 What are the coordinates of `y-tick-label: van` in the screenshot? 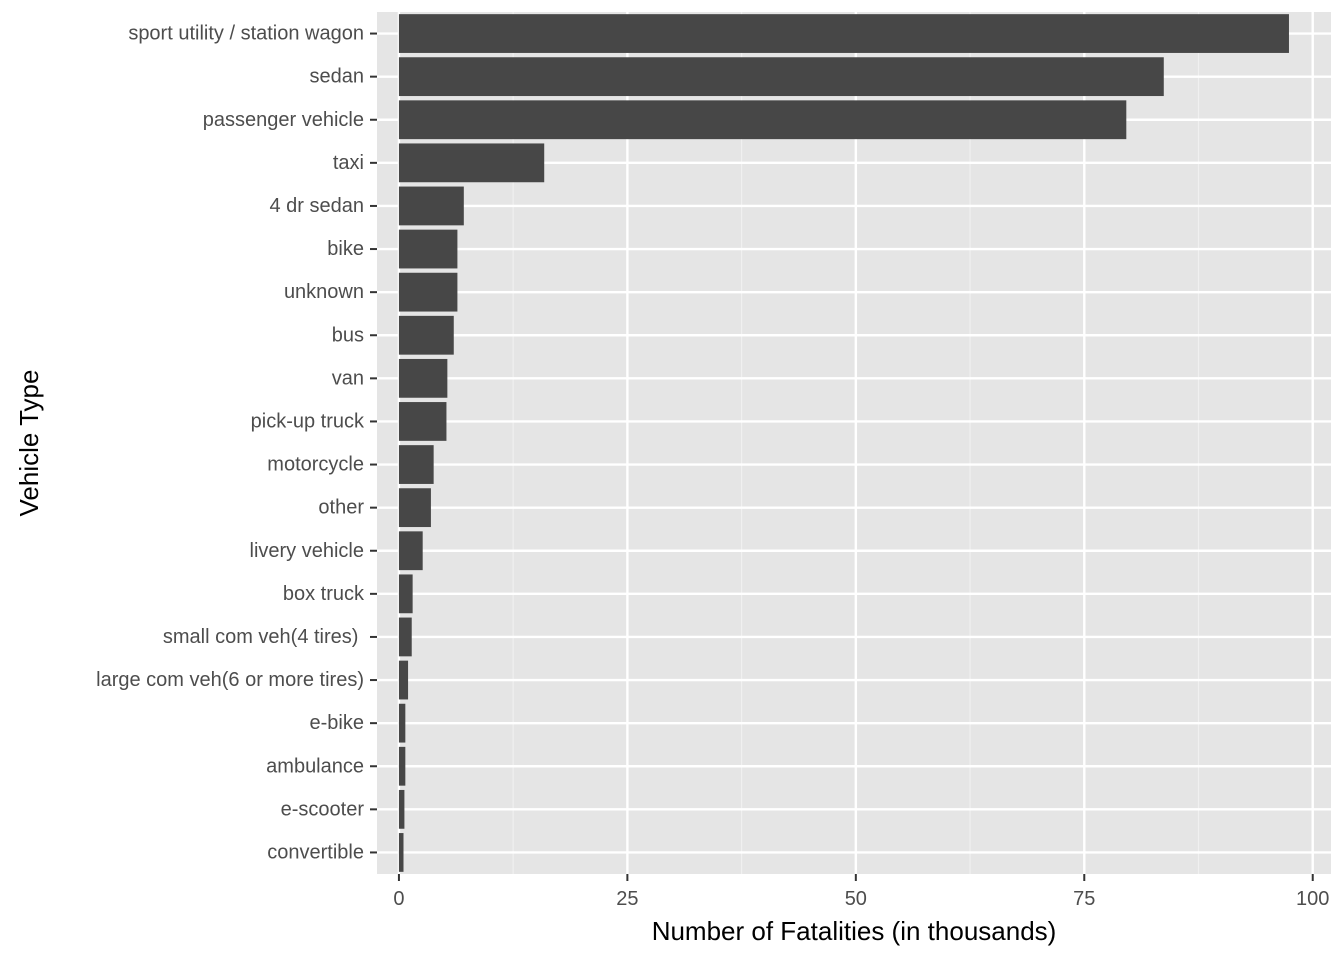 It's located at (348, 378).